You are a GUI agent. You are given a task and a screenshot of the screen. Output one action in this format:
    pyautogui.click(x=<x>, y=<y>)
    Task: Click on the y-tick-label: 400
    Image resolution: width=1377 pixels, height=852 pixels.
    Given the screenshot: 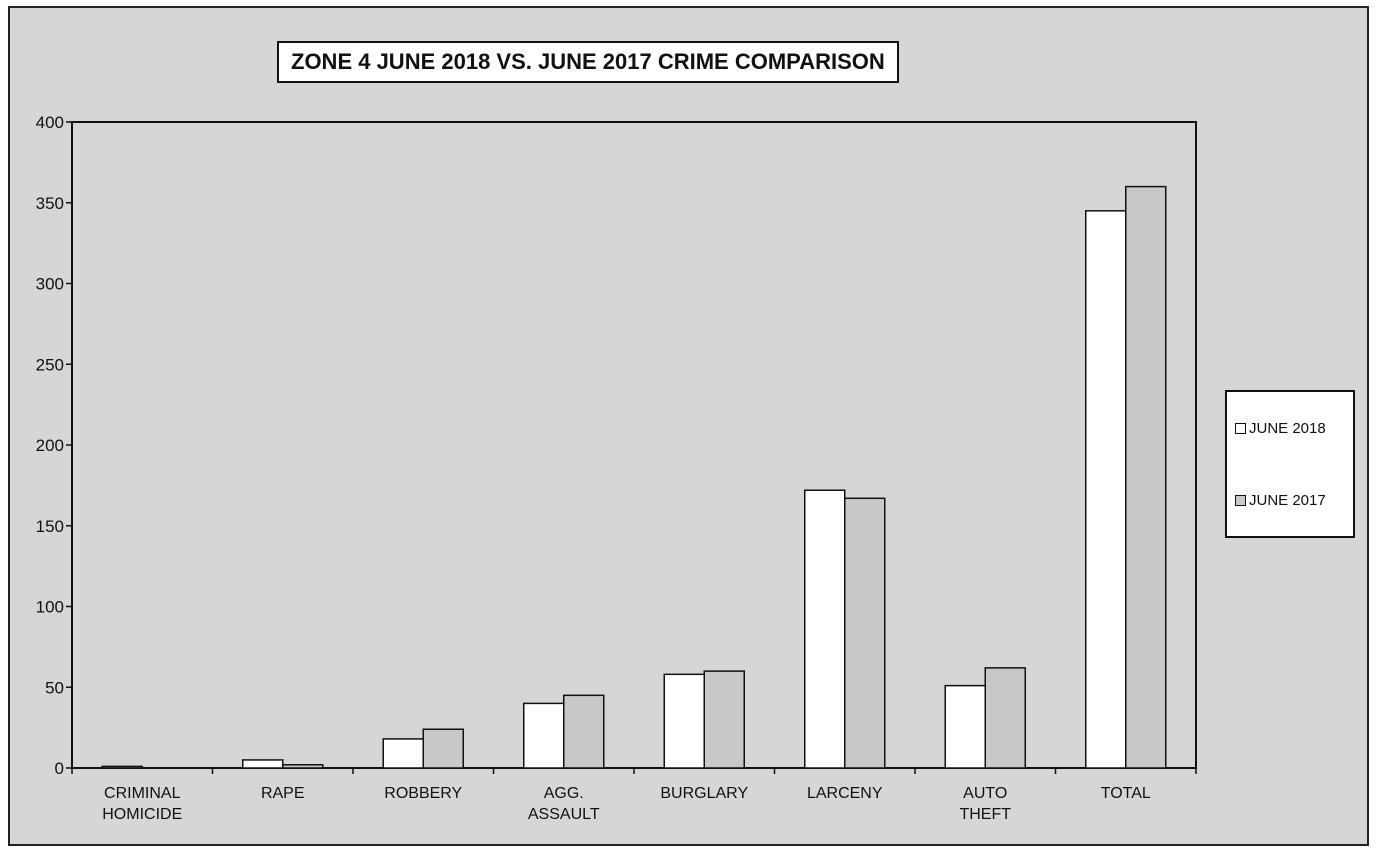 What is the action you would take?
    pyautogui.click(x=50, y=122)
    